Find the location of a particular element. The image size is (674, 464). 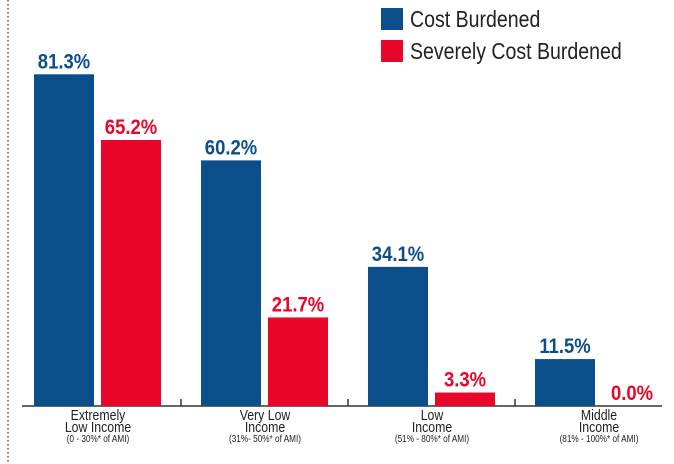

category-name: Middle Income is located at coordinates (598, 421).